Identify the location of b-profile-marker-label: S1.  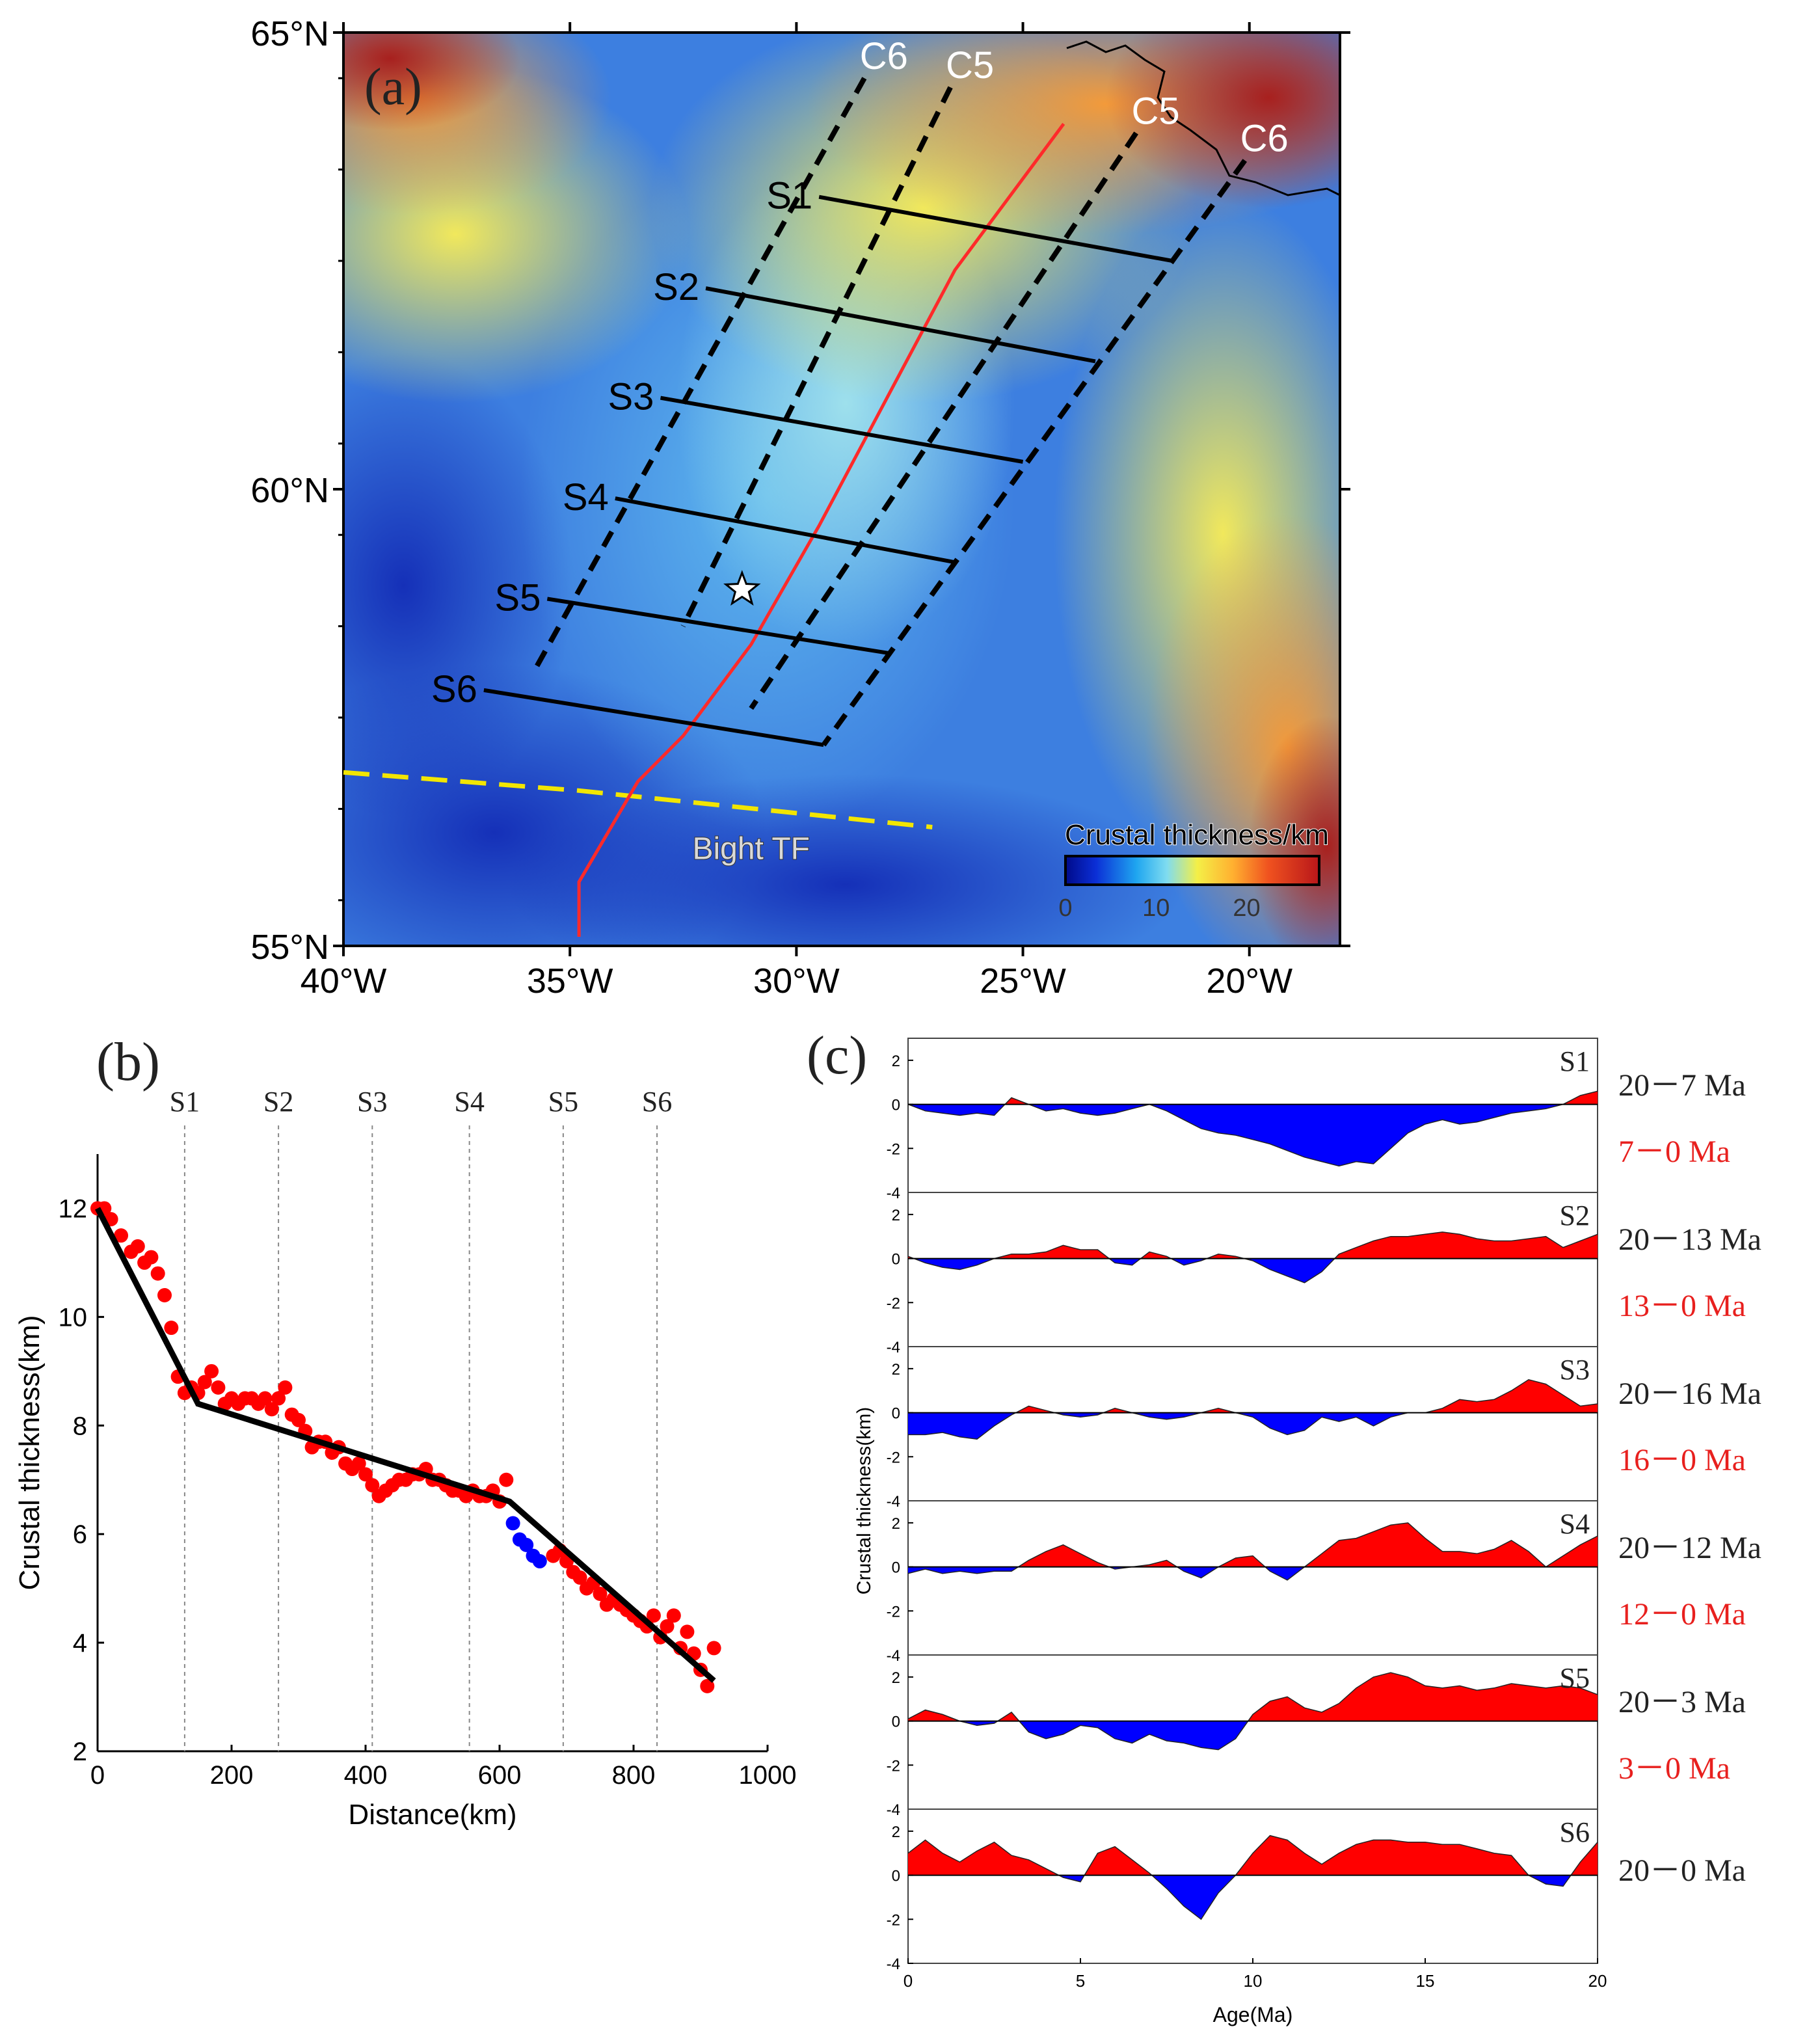
(185, 1102).